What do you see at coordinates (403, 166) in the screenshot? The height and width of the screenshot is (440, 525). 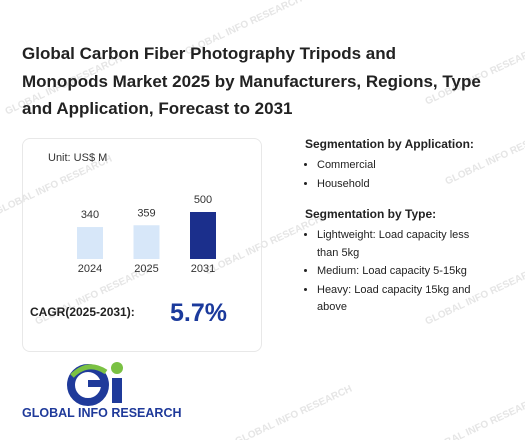 I see `segment-item: Commercial` at bounding box center [403, 166].